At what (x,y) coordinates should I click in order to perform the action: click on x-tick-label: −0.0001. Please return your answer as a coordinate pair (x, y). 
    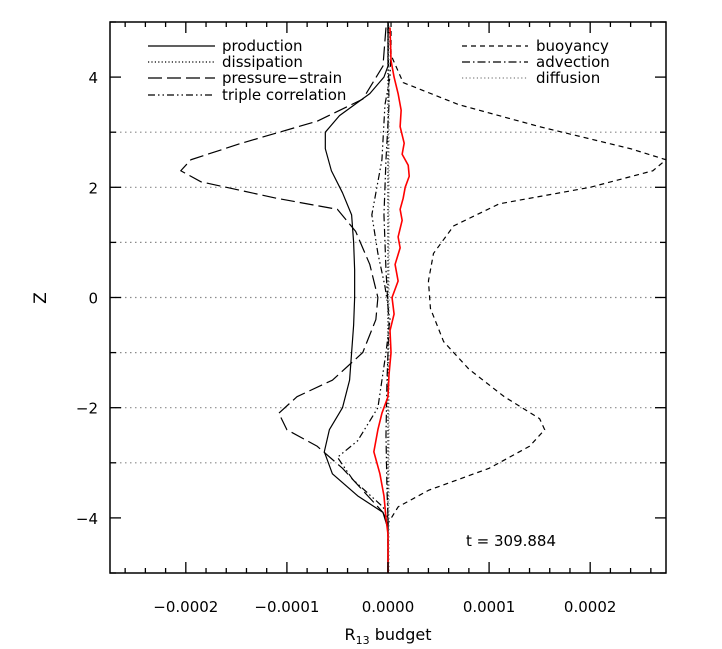
    Looking at the image, I should click on (286, 607).